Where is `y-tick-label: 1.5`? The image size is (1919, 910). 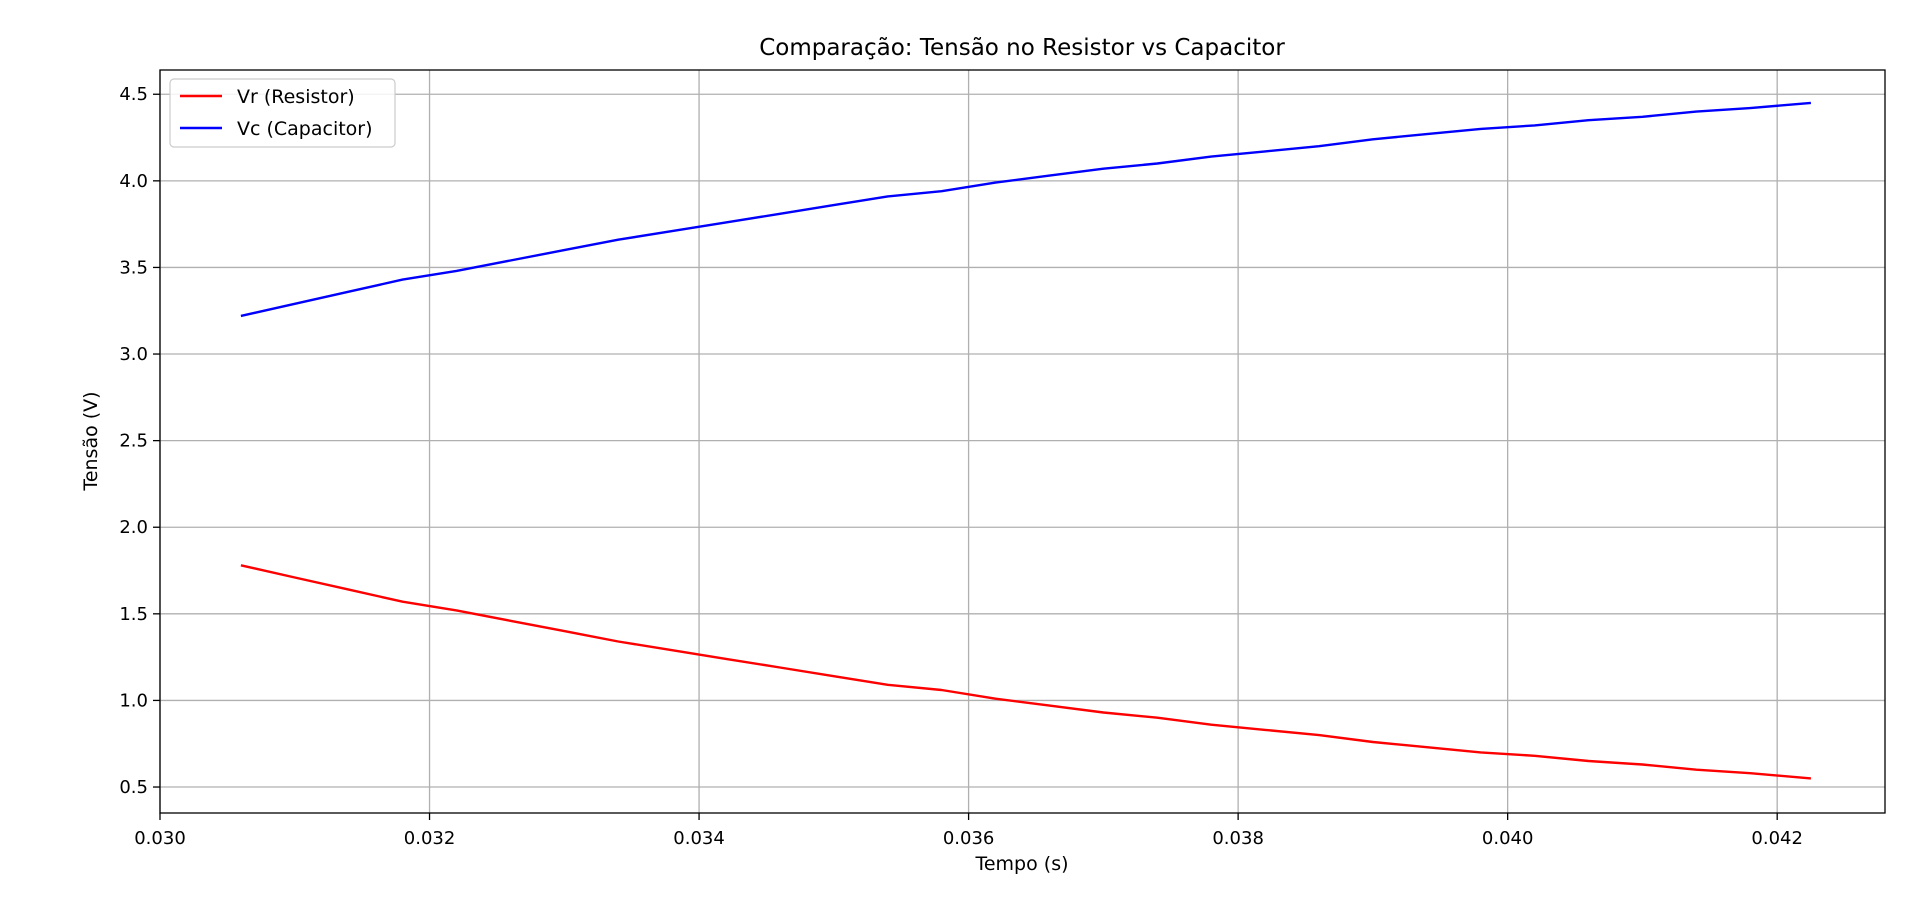
y-tick-label: 1.5 is located at coordinates (133, 614).